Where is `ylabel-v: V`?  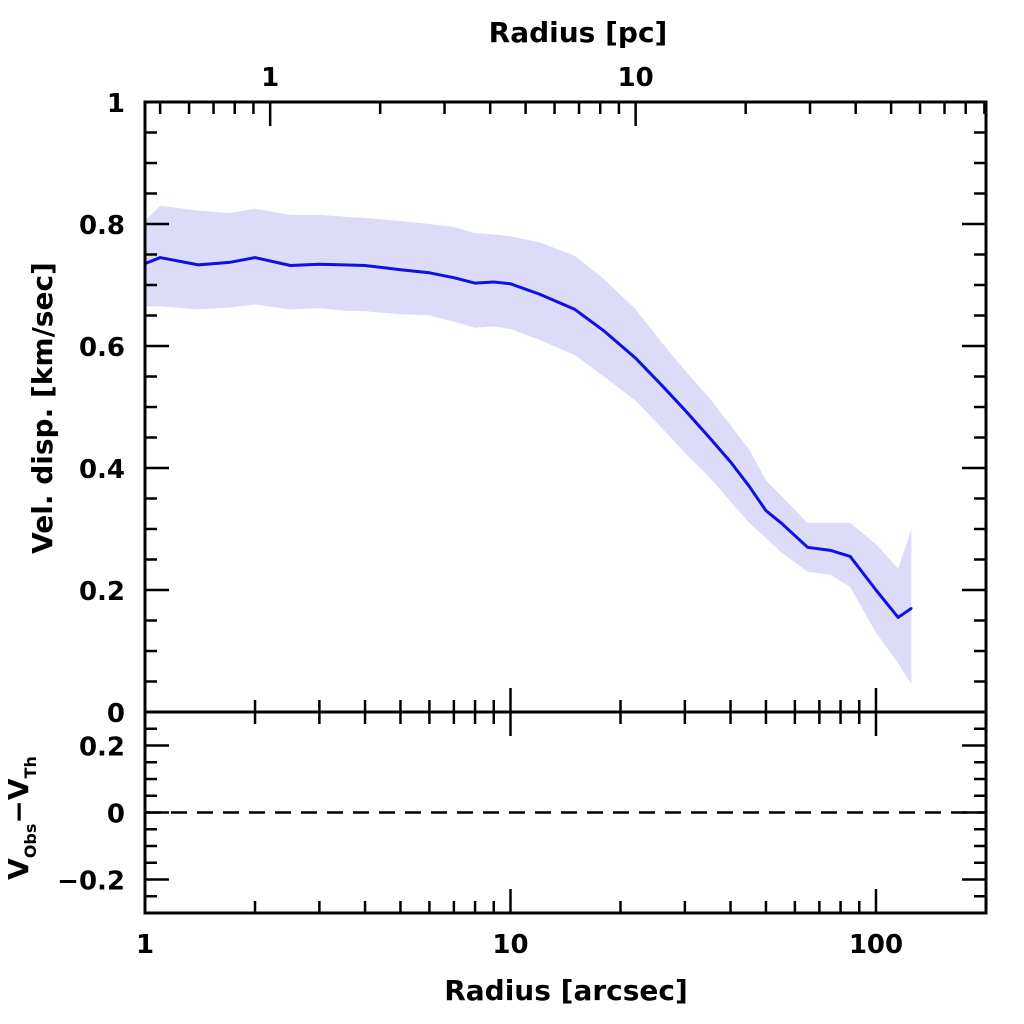 ylabel-v: V is located at coordinates (18, 869).